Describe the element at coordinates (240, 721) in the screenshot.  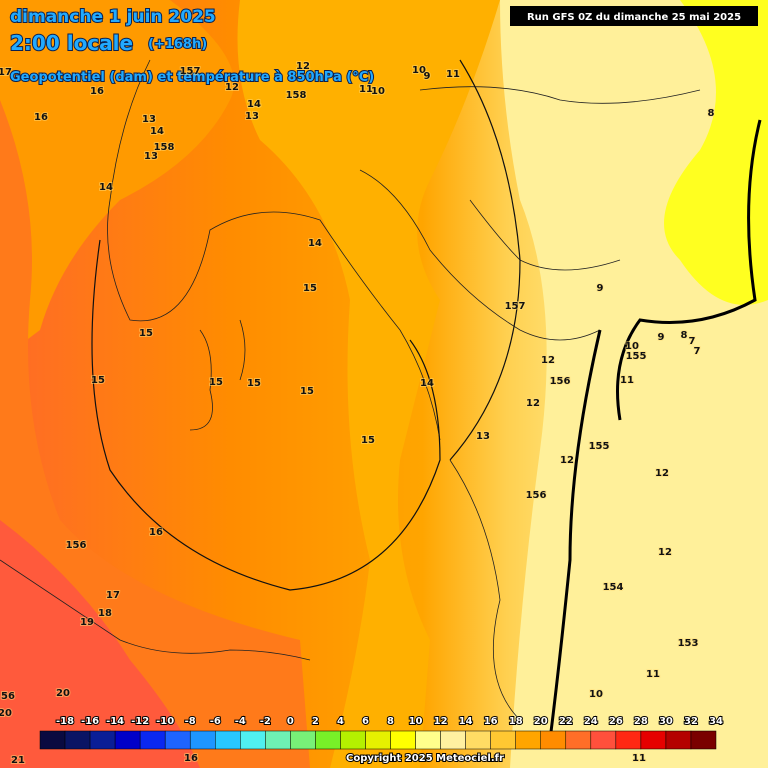
I see `legend-tick: -4` at that location.